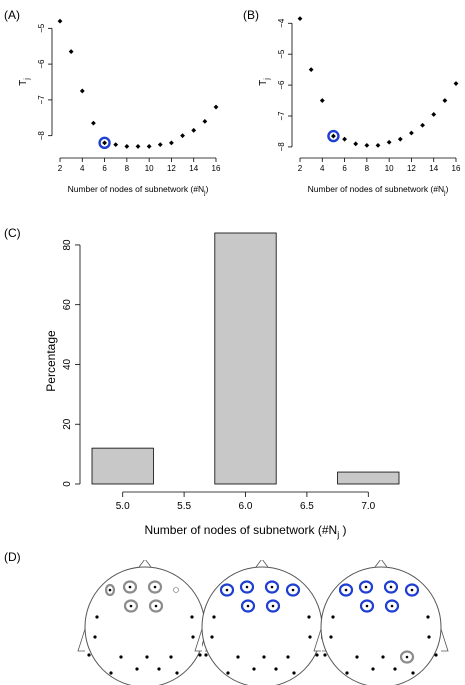  I want to click on chart-c-x-tick-label: 5.5, so click(184, 506).